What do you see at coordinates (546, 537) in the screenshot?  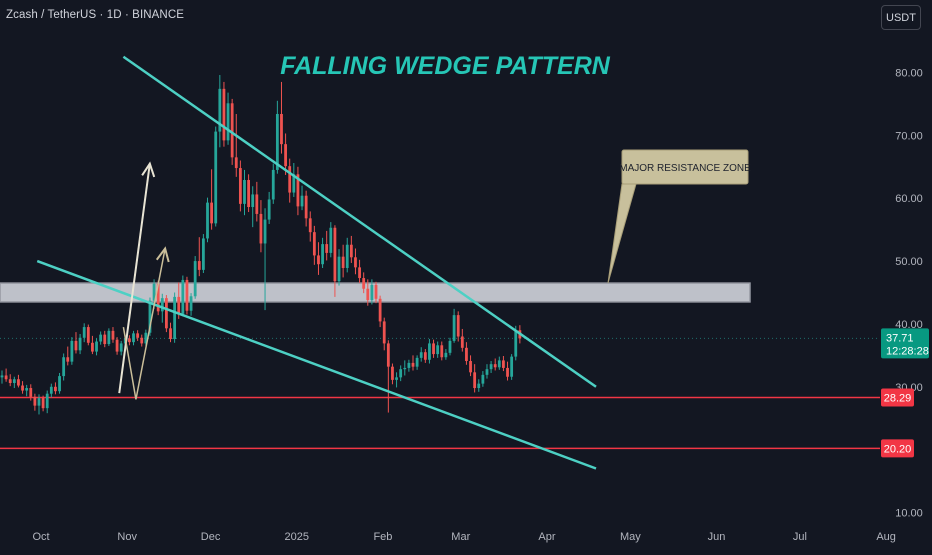 I see `x-tick-label: Apr` at bounding box center [546, 537].